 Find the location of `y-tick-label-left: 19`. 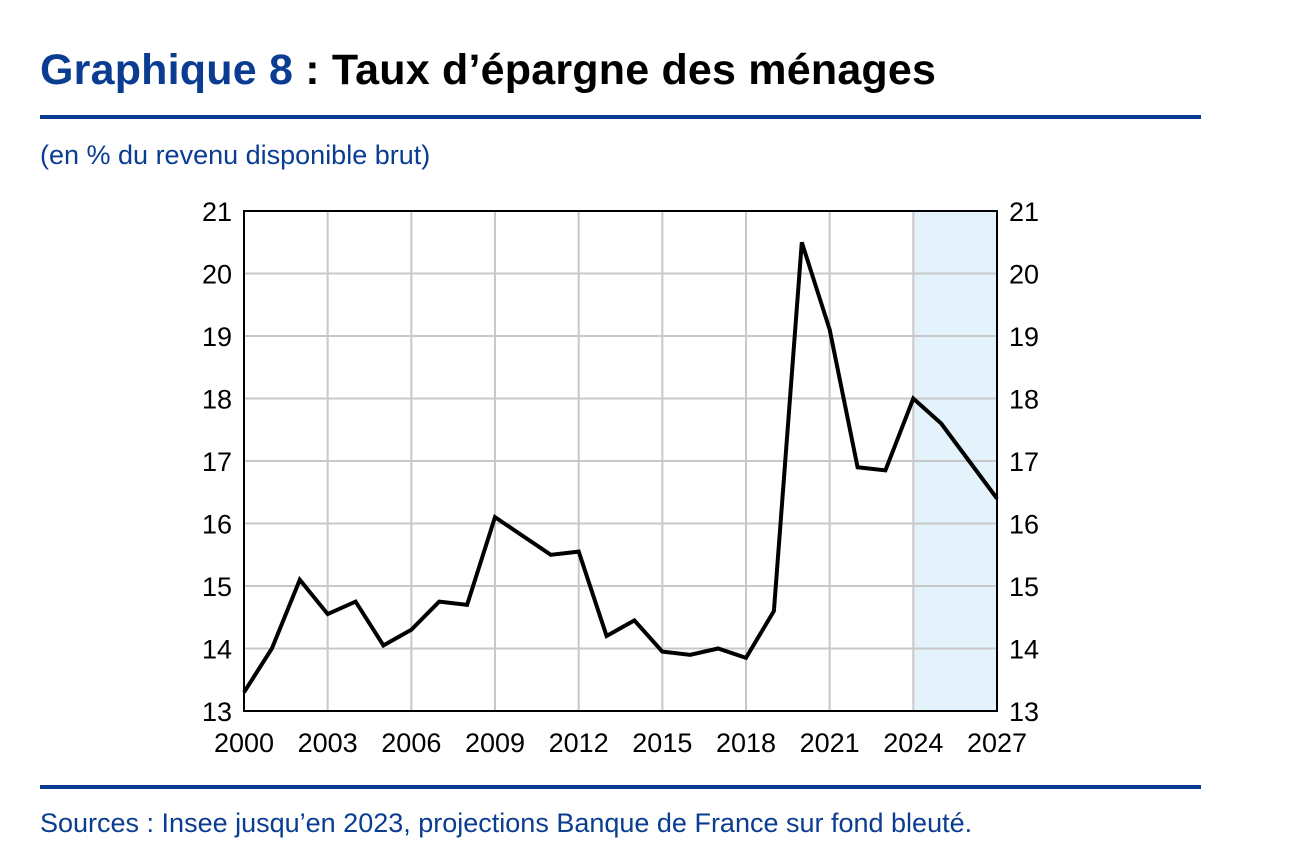

y-tick-label-left: 19 is located at coordinates (217, 337).